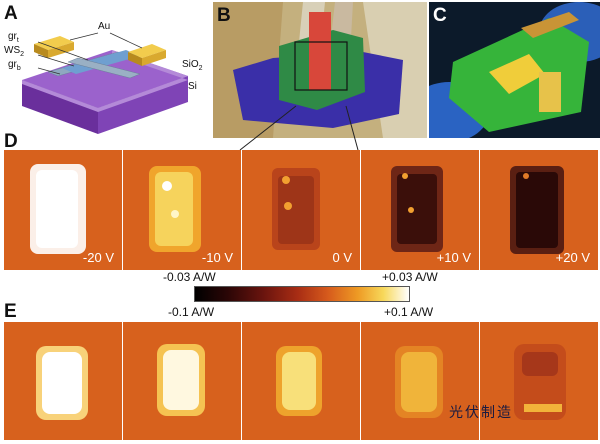 This screenshot has width=600, height=444. I want to click on leader-au-right, so click(126, 40).